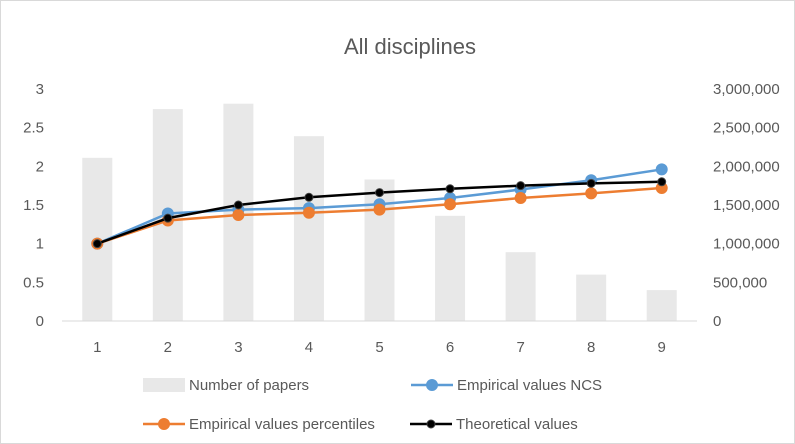 This screenshot has width=795, height=444. I want to click on right-tick-label: 2,000,000, so click(746, 166).